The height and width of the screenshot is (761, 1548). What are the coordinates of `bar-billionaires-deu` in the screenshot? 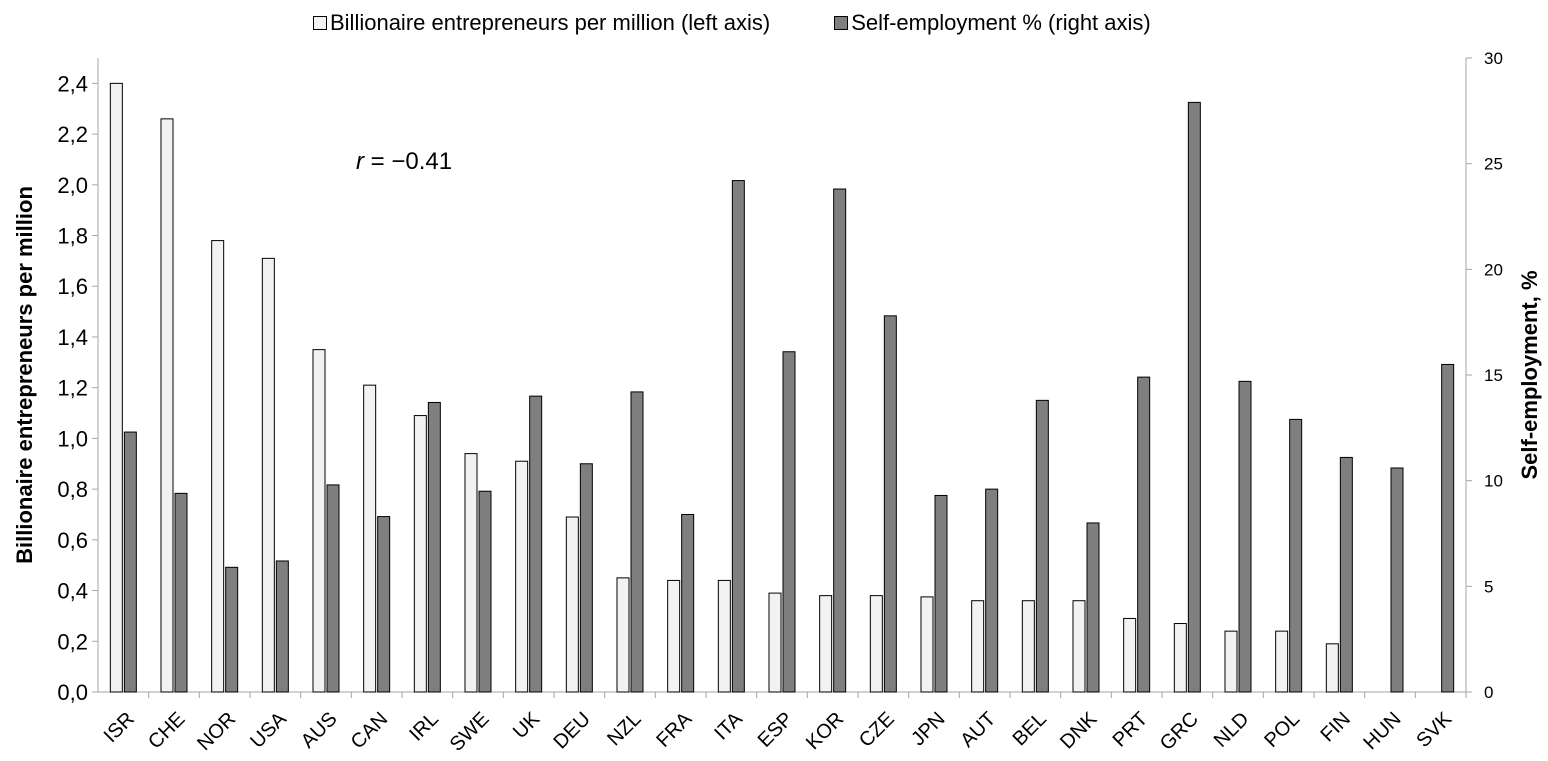 It's located at (572, 604).